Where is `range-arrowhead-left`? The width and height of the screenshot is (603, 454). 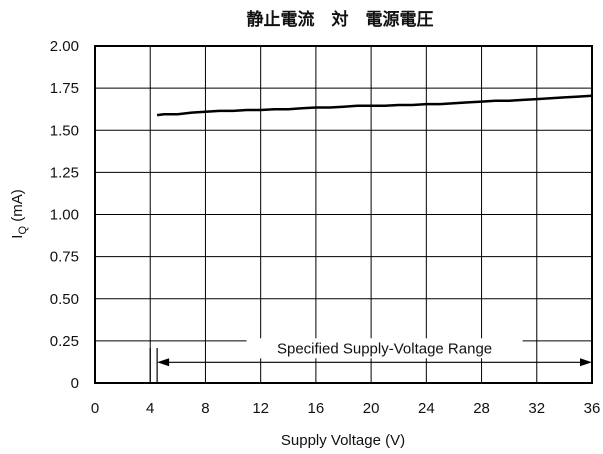
range-arrowhead-left is located at coordinates (163, 362).